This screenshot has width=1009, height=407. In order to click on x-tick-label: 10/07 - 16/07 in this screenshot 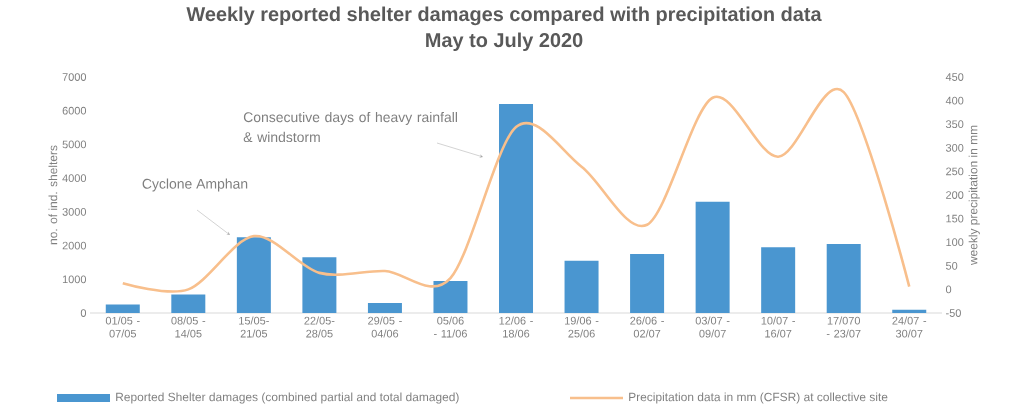, I will do `click(778, 327)`.